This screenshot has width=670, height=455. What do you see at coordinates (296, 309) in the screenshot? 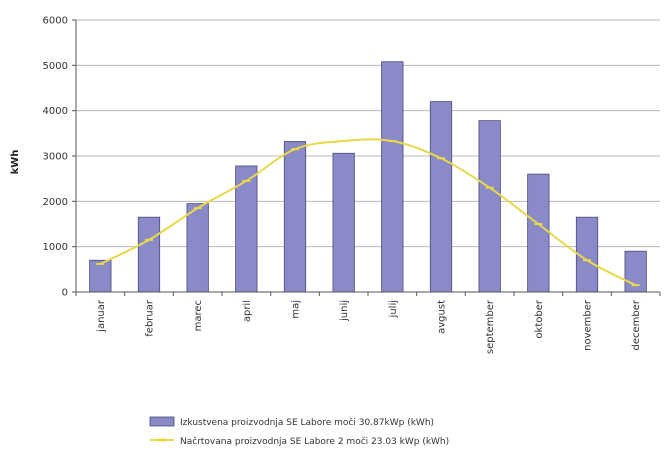
I see `x-tick-label: maj` at bounding box center [296, 309].